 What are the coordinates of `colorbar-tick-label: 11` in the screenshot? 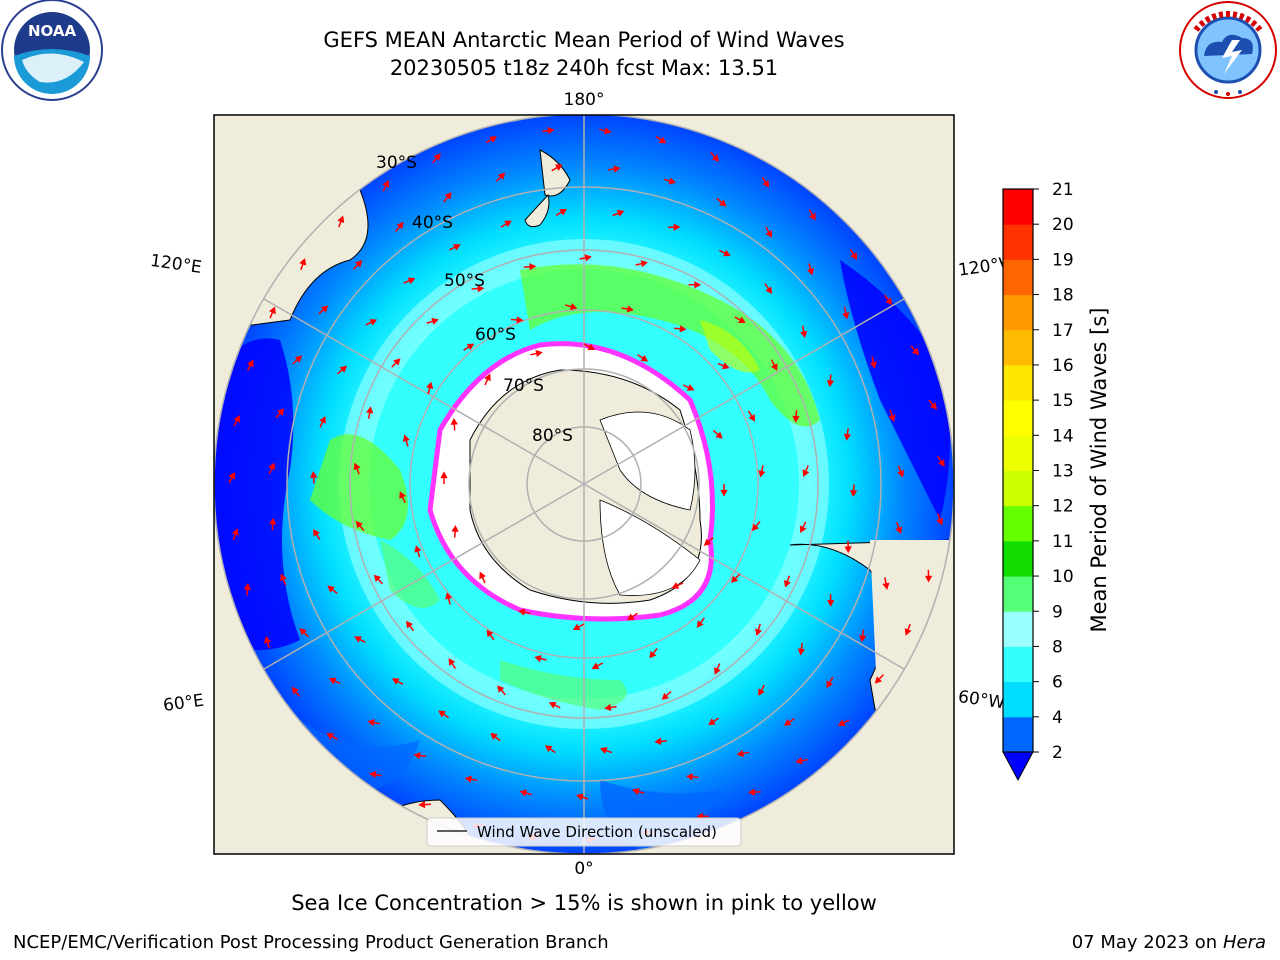 It's located at (1063, 542).